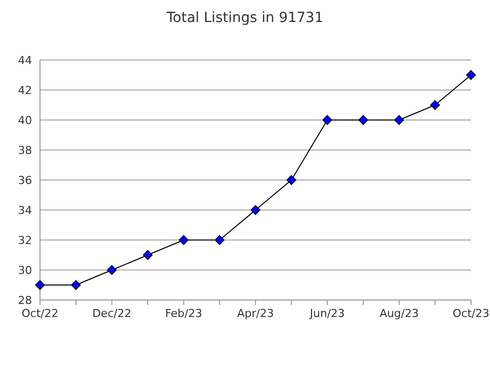 The width and height of the screenshot is (490, 380). Describe the element at coordinates (25, 90) in the screenshot. I see `y-tick-label: 42` at that location.